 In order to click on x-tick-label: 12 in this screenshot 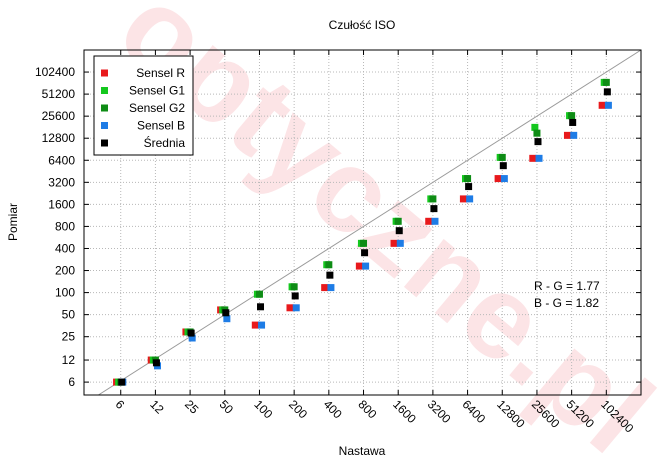, I will do `click(157, 407)`.